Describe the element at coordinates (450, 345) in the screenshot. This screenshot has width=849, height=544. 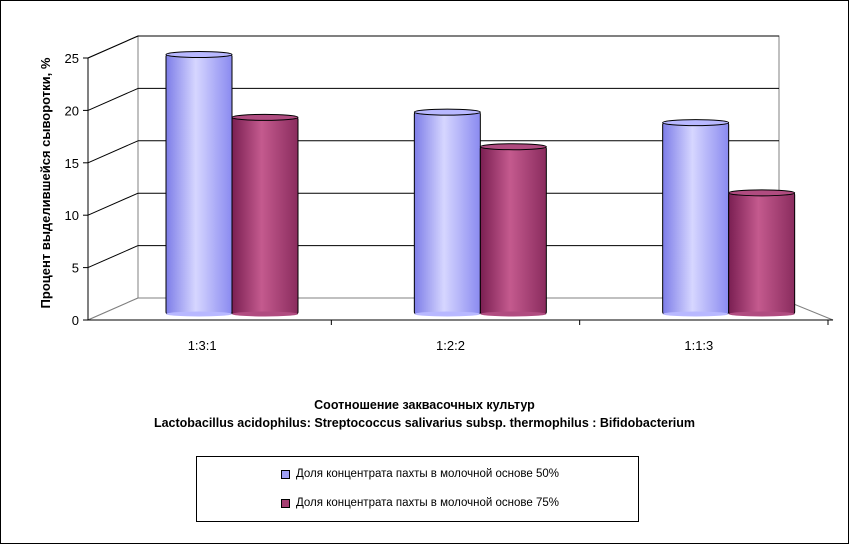
I see `x-tick-label: 1:2:2` at that location.